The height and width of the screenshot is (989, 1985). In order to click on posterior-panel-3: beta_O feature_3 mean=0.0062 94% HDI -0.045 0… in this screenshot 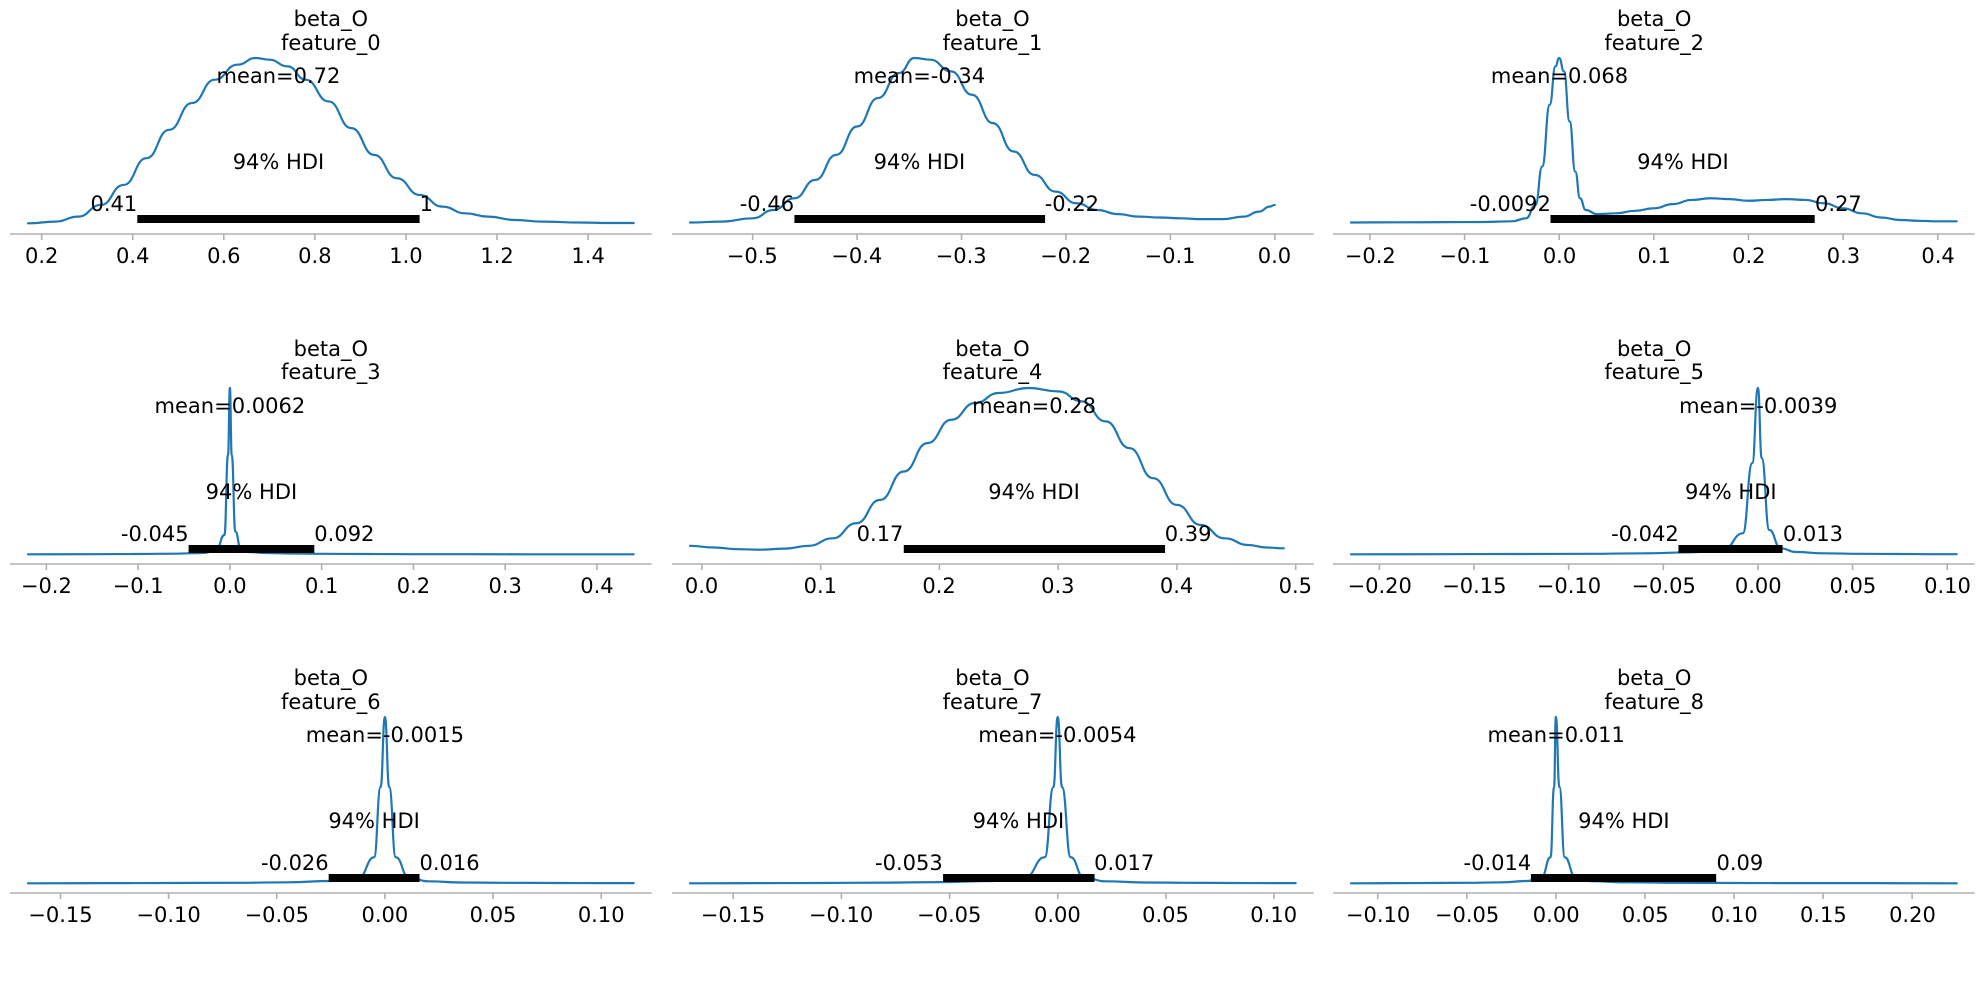, I will do `click(331, 495)`.